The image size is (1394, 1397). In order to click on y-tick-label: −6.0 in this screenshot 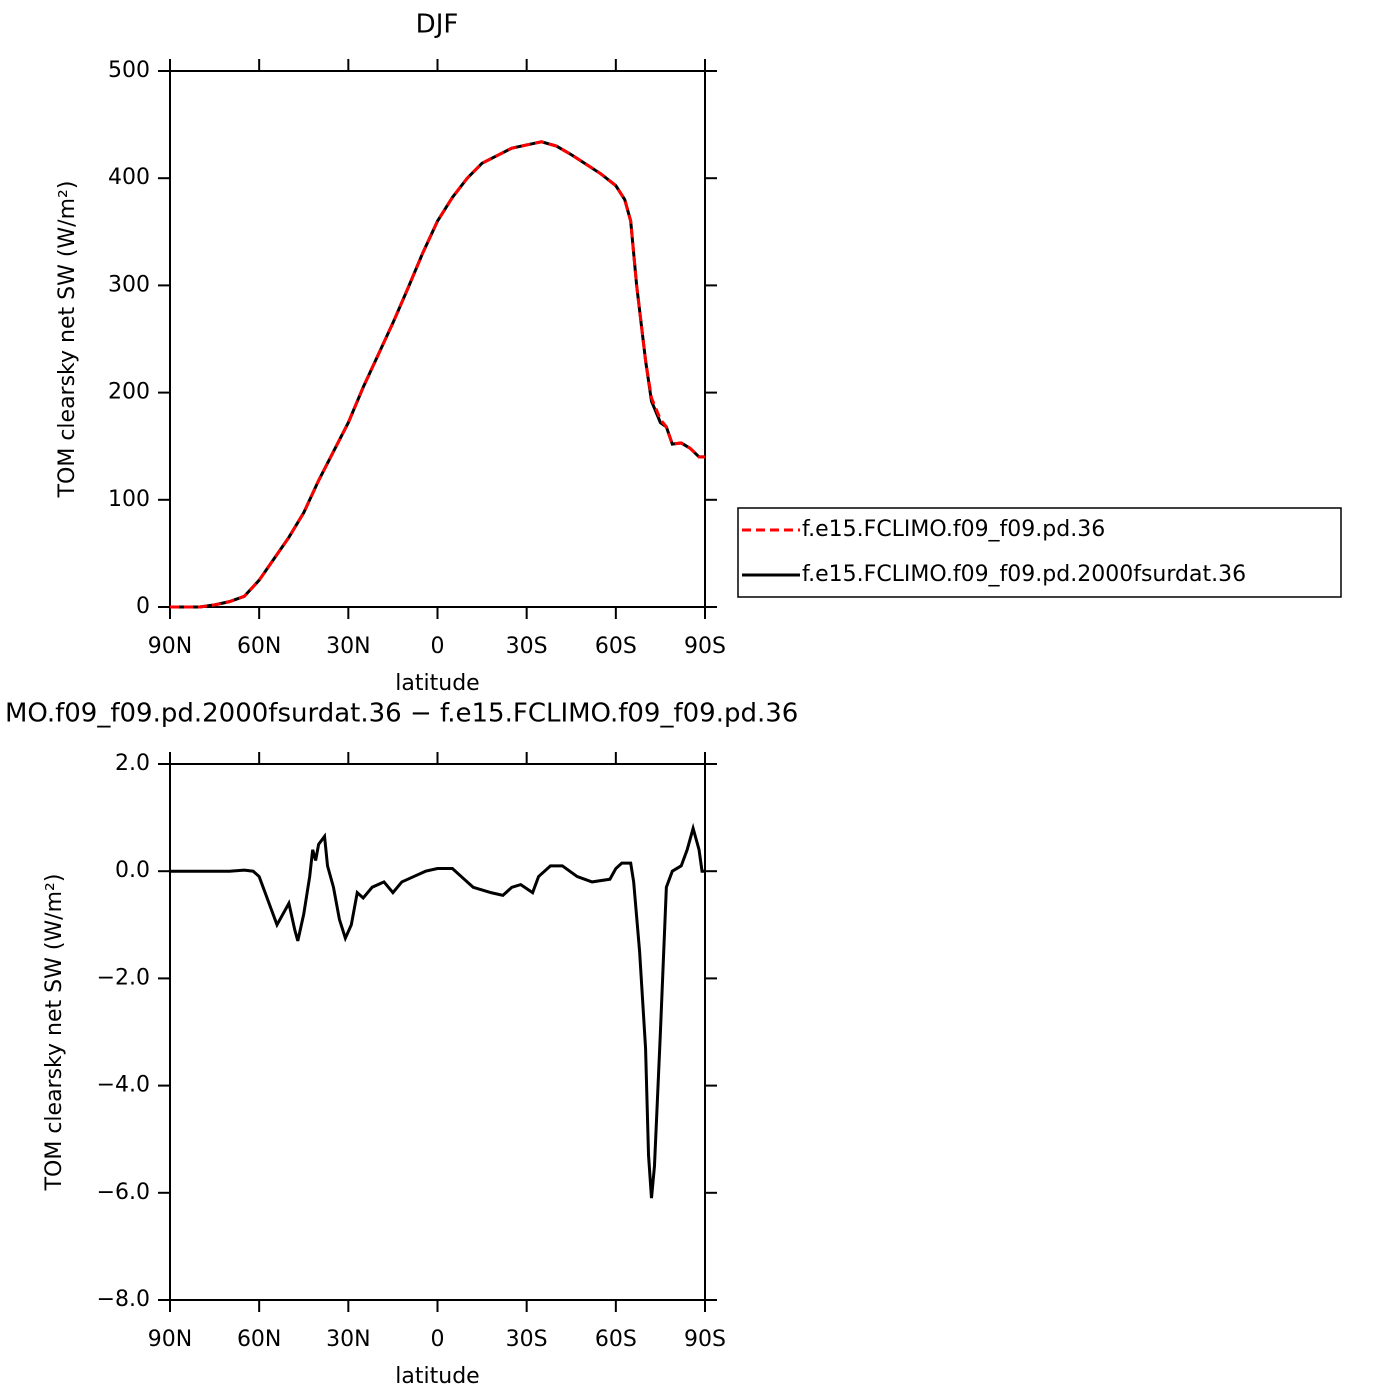, I will do `click(123, 1192)`.